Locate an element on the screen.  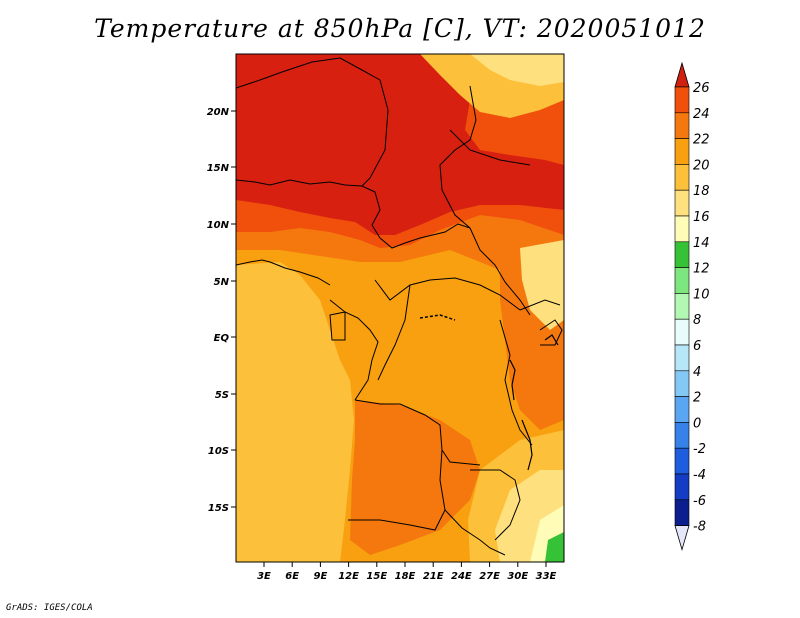
colorbar-label: 18 is located at coordinates (701, 191).